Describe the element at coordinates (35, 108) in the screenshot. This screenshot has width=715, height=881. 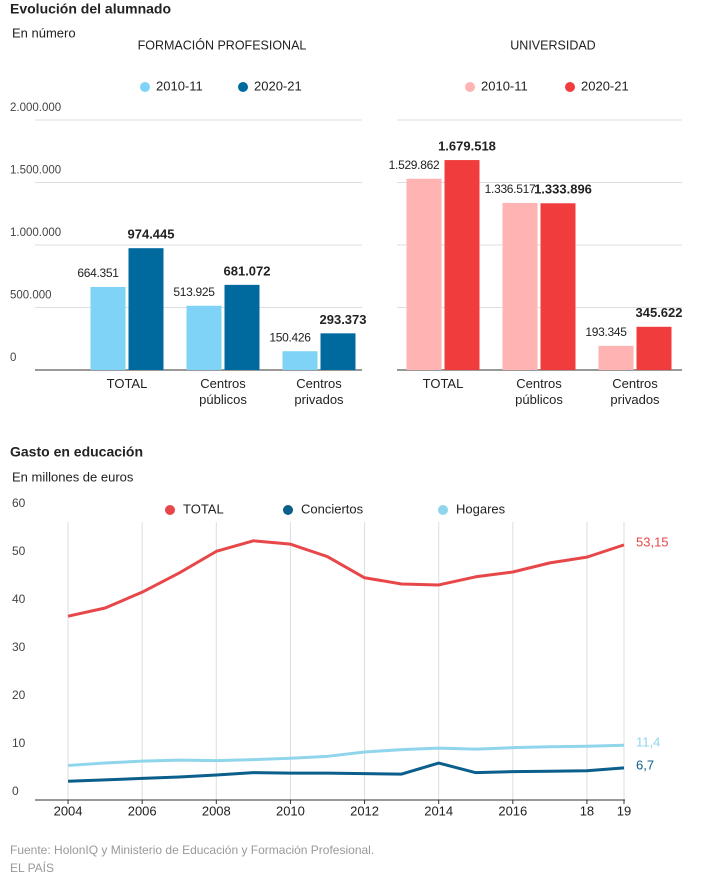
I see `y-tick-label: 2.000.000` at that location.